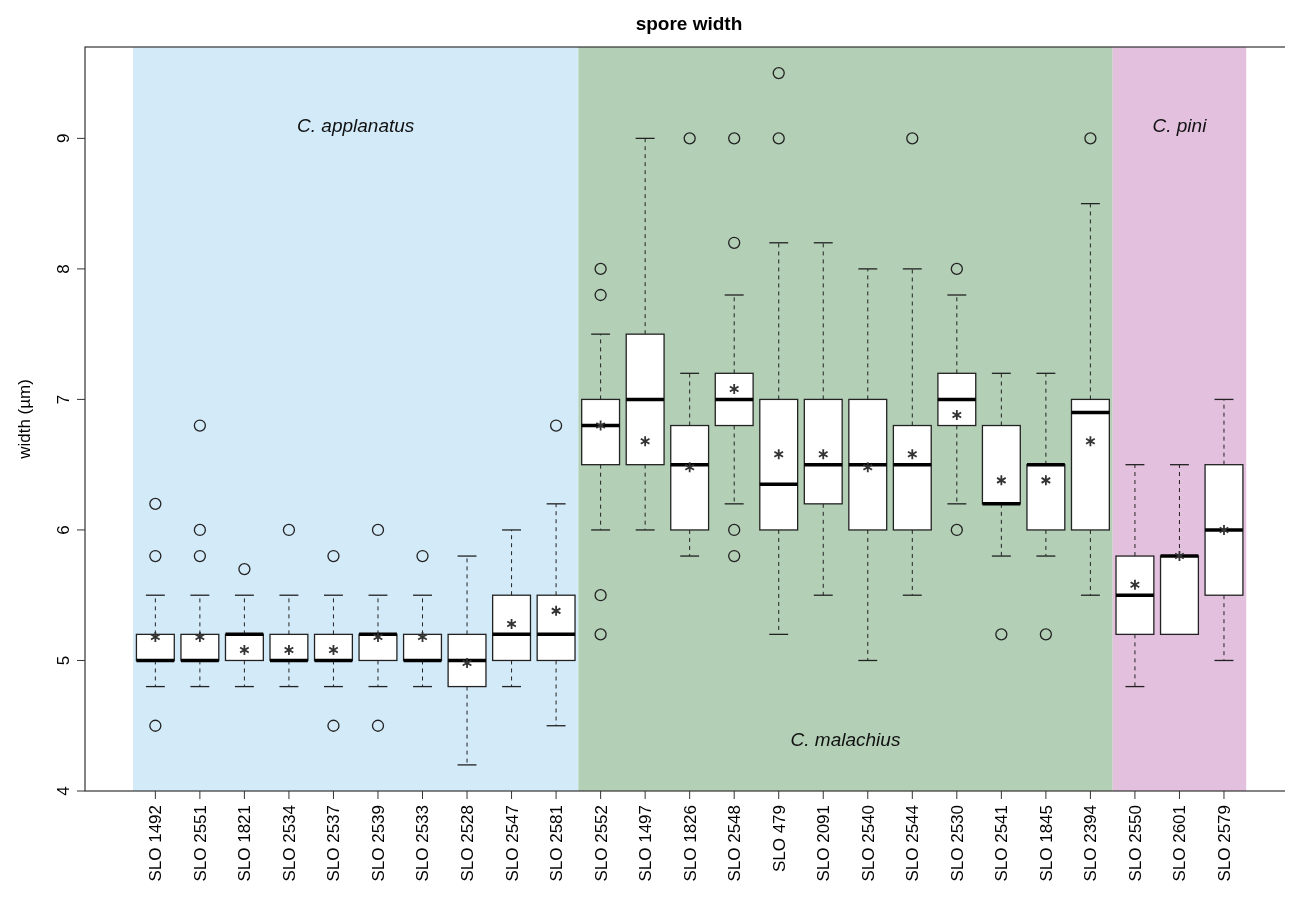  What do you see at coordinates (63, 138) in the screenshot?
I see `y-tick-label: 9` at bounding box center [63, 138].